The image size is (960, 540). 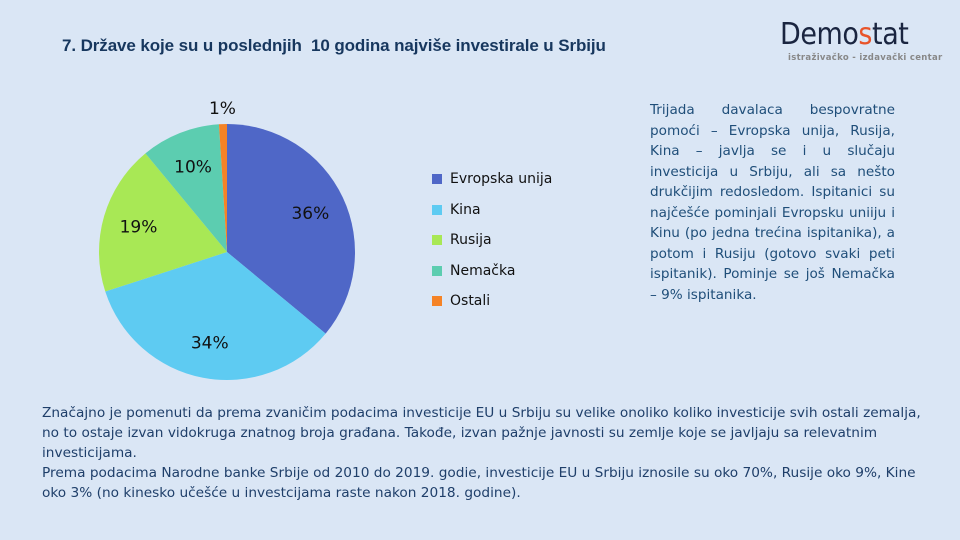 I want to click on pie-slice-nemacka, so click(x=186, y=188).